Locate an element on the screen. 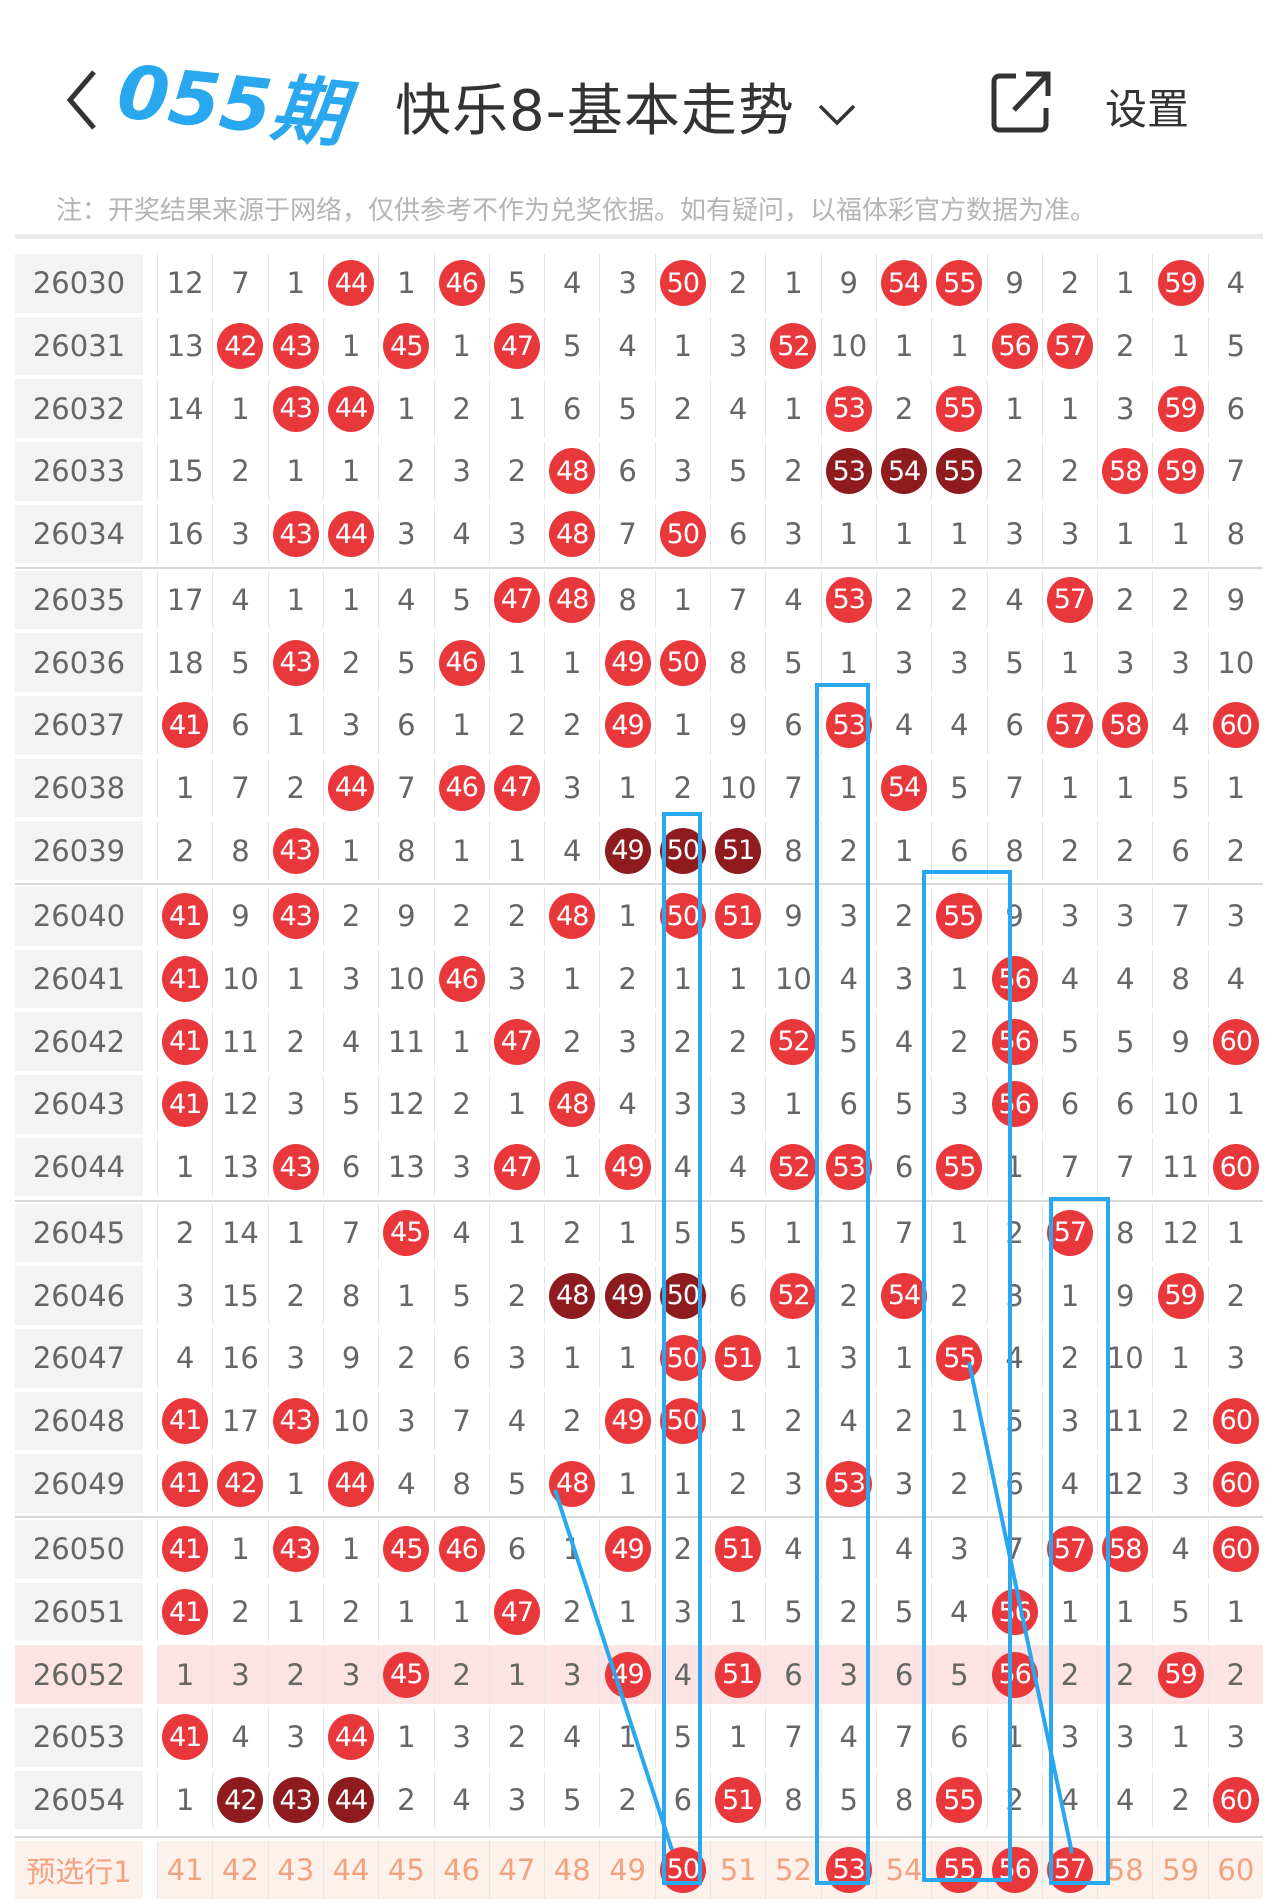 The width and height of the screenshot is (1279, 1904). period-label: 26050 is located at coordinates (79, 1549).